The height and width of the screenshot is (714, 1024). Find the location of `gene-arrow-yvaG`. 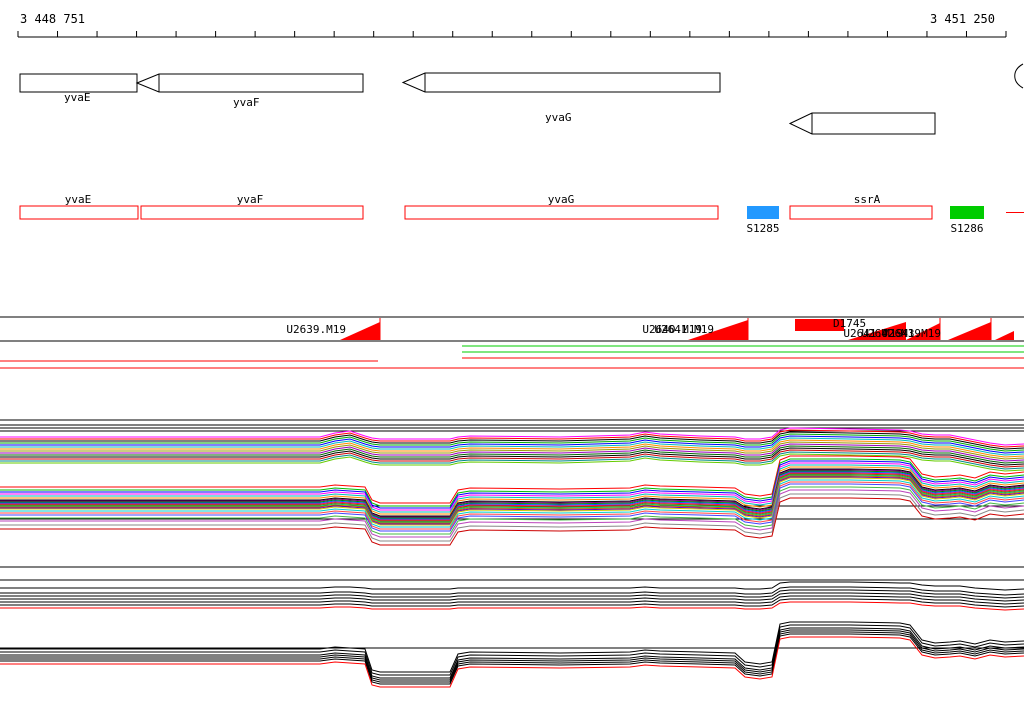

gene-arrow-yvaG is located at coordinates (561, 82).